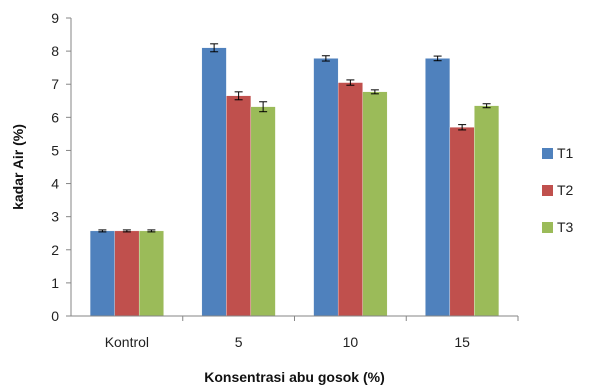 The width and height of the screenshot is (590, 387). I want to click on x-tick-label: 15, so click(462, 342).